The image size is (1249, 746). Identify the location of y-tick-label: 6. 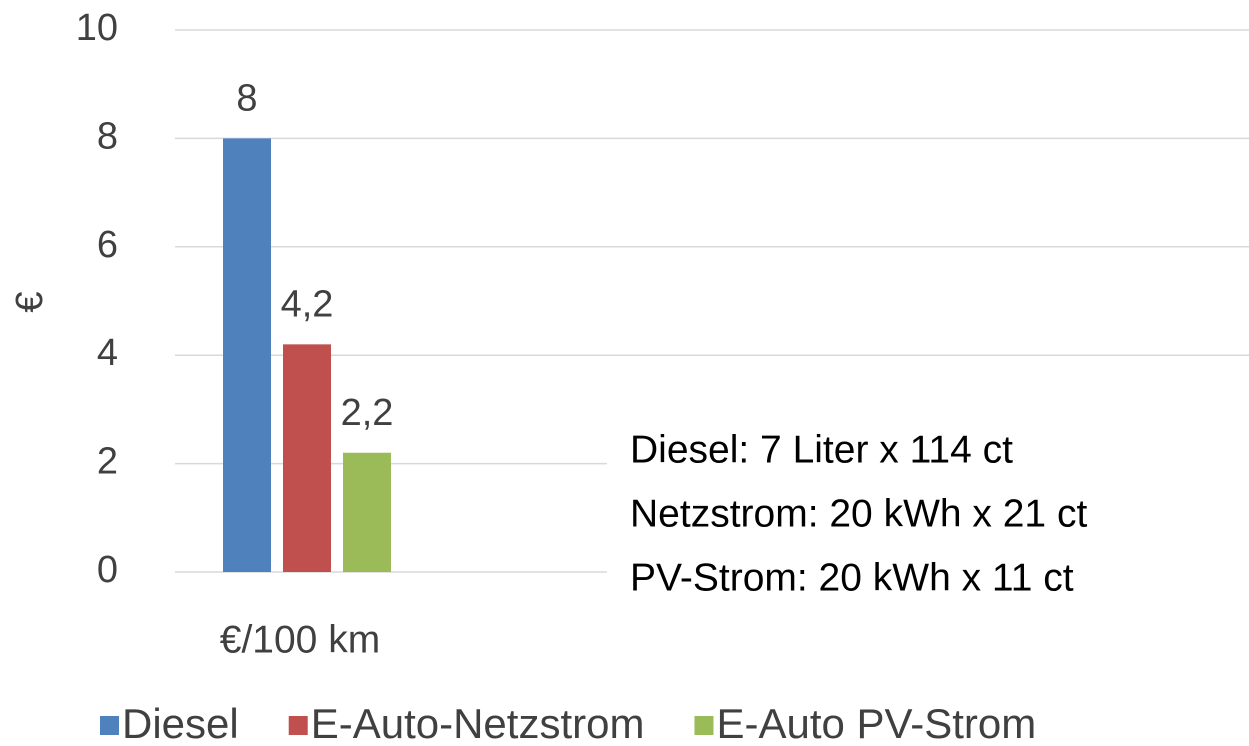
(107, 245).